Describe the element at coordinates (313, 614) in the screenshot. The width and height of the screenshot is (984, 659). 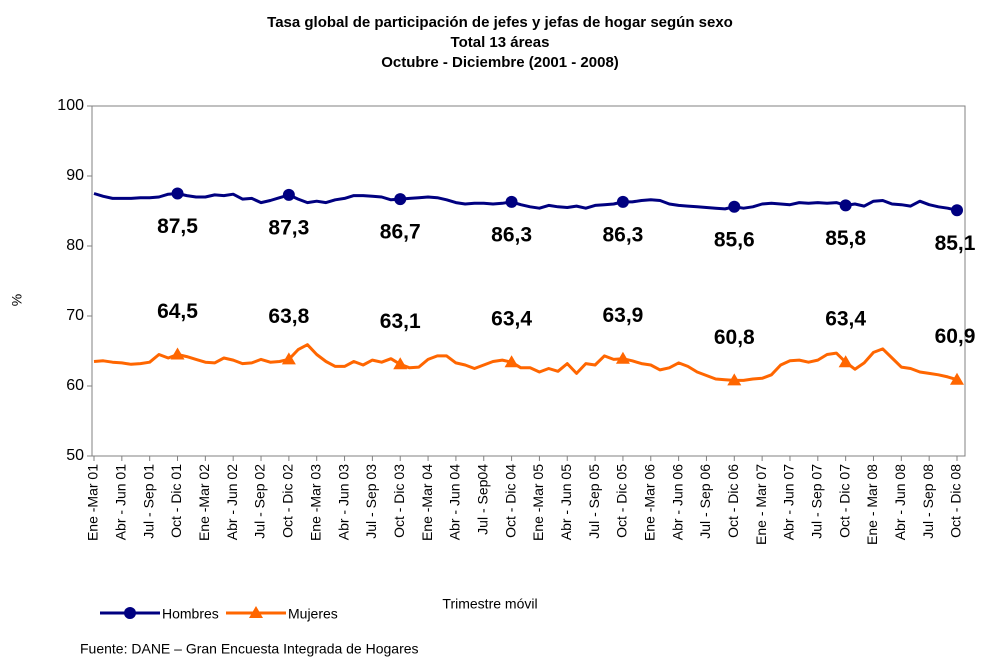
I see `legend-label: Mujeres` at that location.